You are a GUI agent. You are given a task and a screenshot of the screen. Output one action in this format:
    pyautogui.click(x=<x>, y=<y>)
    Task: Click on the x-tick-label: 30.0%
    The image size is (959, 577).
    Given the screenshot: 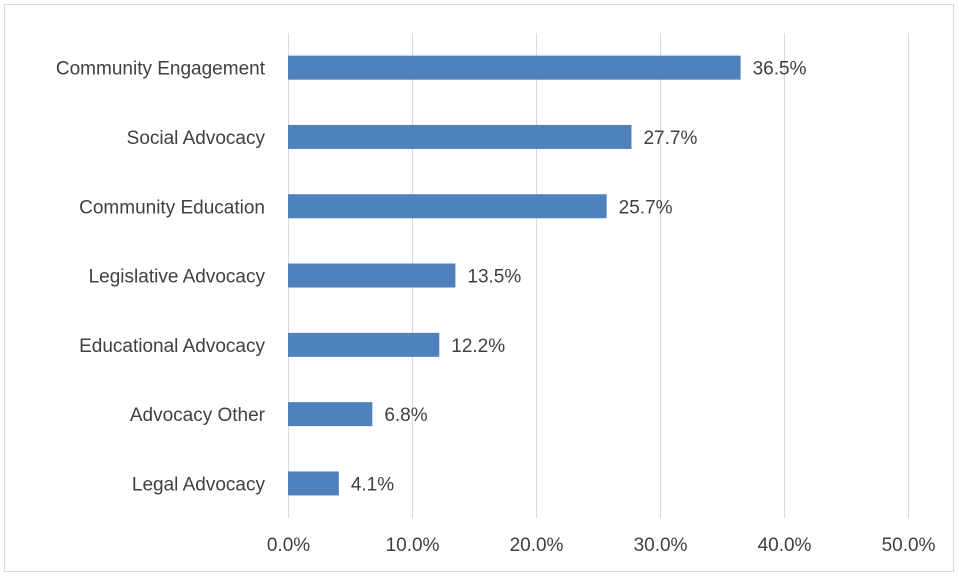 What is the action you would take?
    pyautogui.click(x=661, y=545)
    